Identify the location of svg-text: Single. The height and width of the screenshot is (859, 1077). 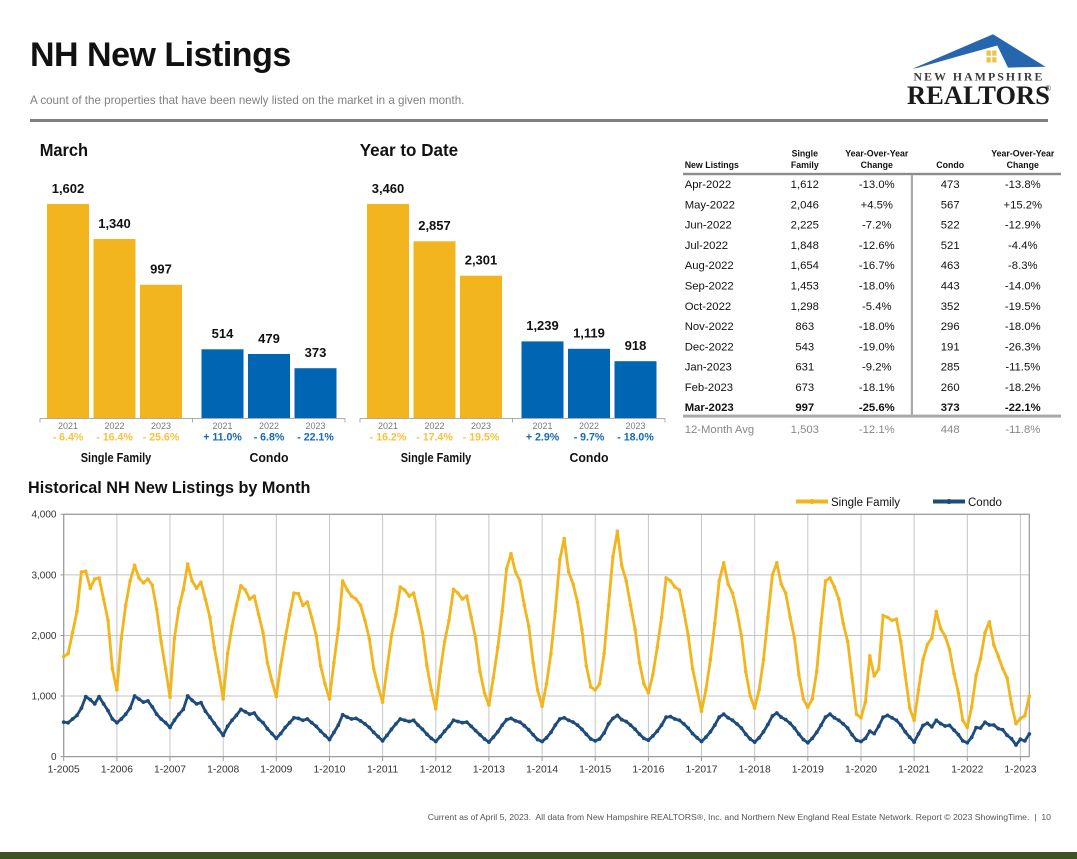
(805, 154).